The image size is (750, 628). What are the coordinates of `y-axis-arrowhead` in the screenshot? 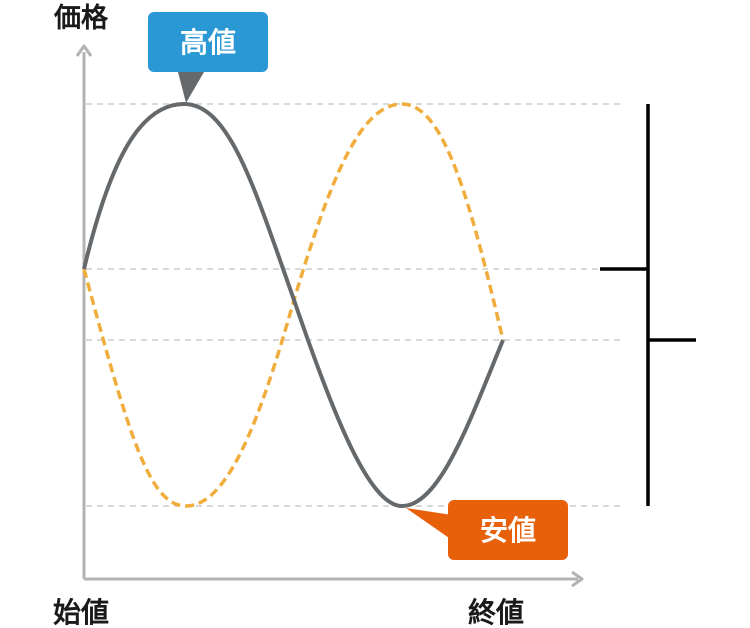 It's located at (84, 50).